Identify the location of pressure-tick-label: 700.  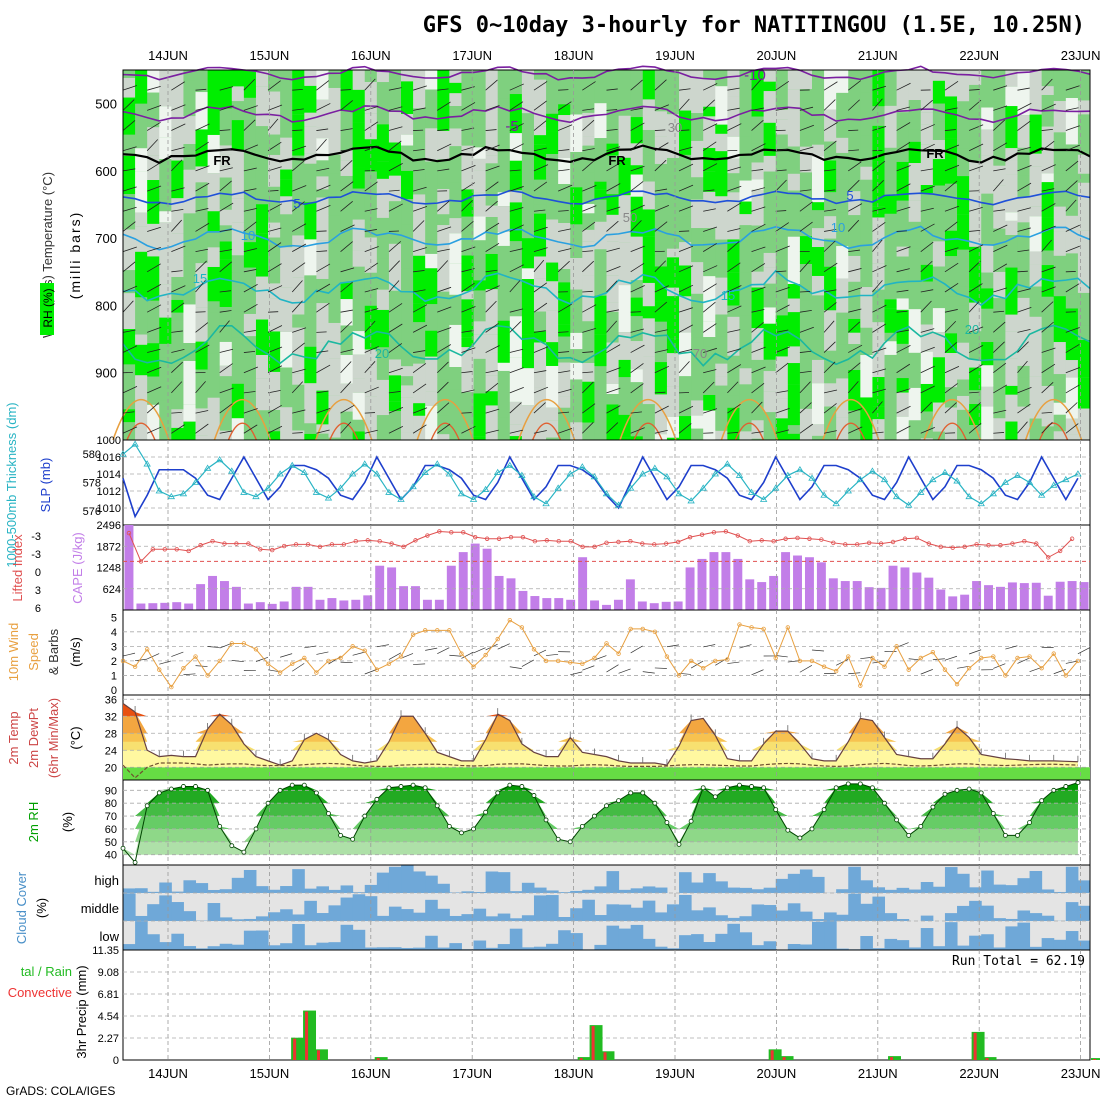
(106, 238).